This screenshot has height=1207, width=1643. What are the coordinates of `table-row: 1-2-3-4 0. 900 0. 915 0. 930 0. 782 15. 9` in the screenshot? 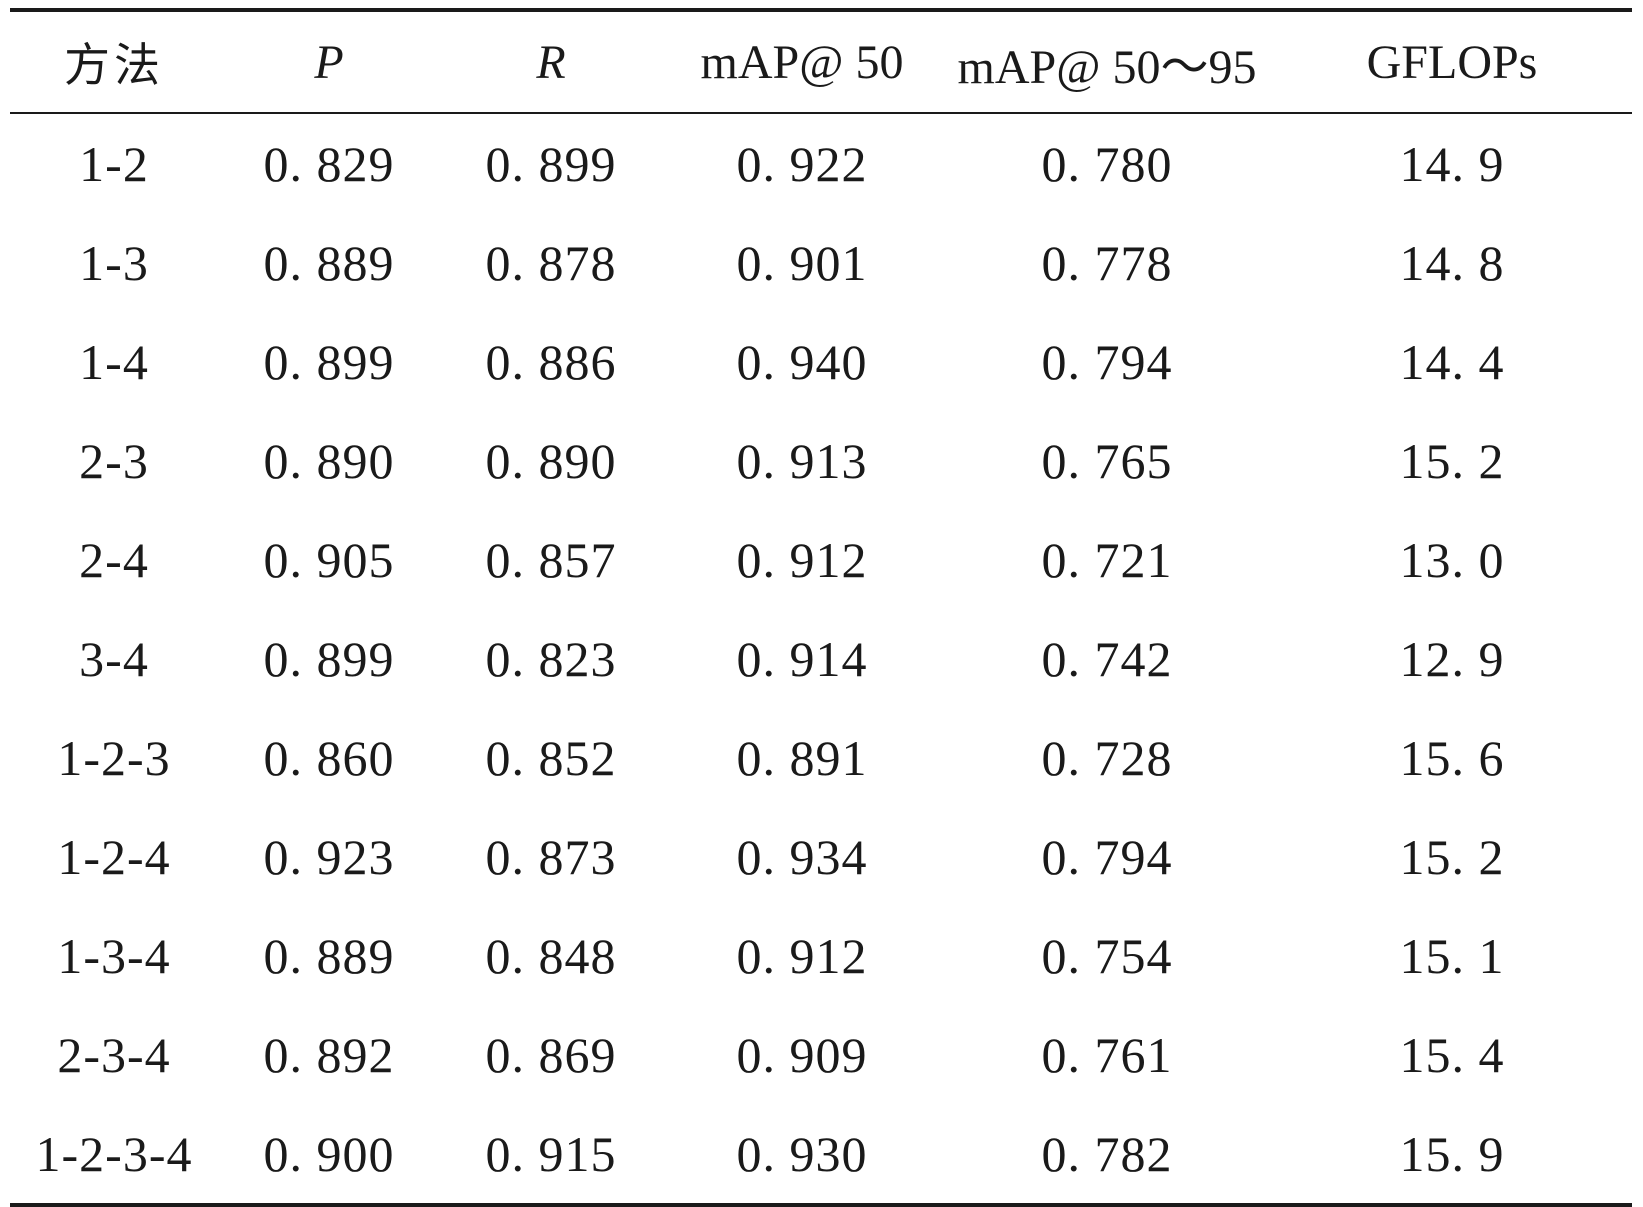 It's located at (821, 1154).